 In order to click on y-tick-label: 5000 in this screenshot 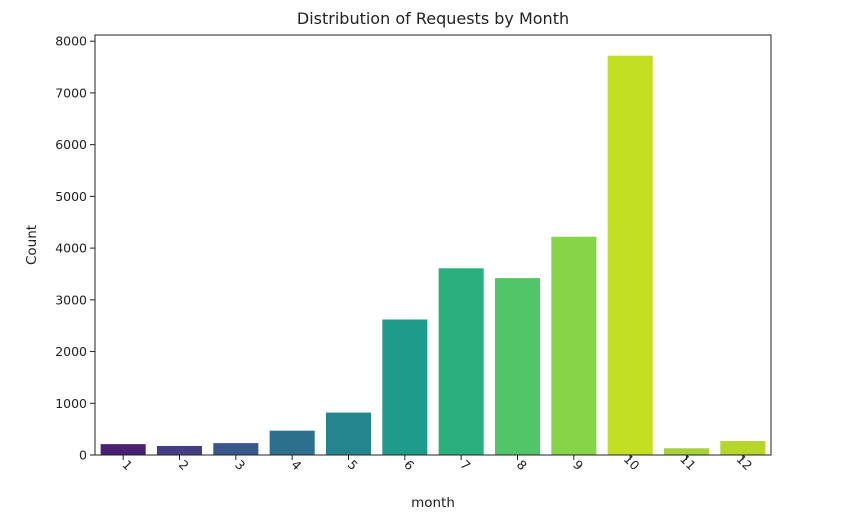, I will do `click(71, 196)`.